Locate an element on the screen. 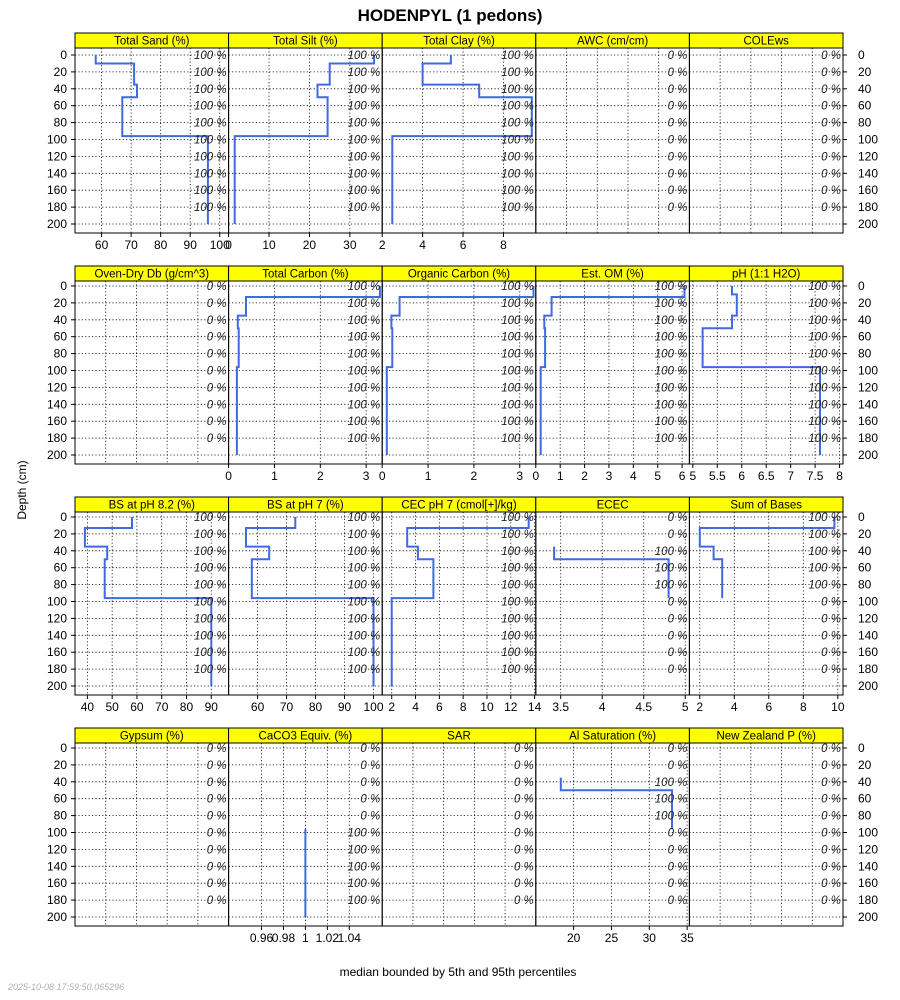  y-tick-label: 40 is located at coordinates (61, 782).